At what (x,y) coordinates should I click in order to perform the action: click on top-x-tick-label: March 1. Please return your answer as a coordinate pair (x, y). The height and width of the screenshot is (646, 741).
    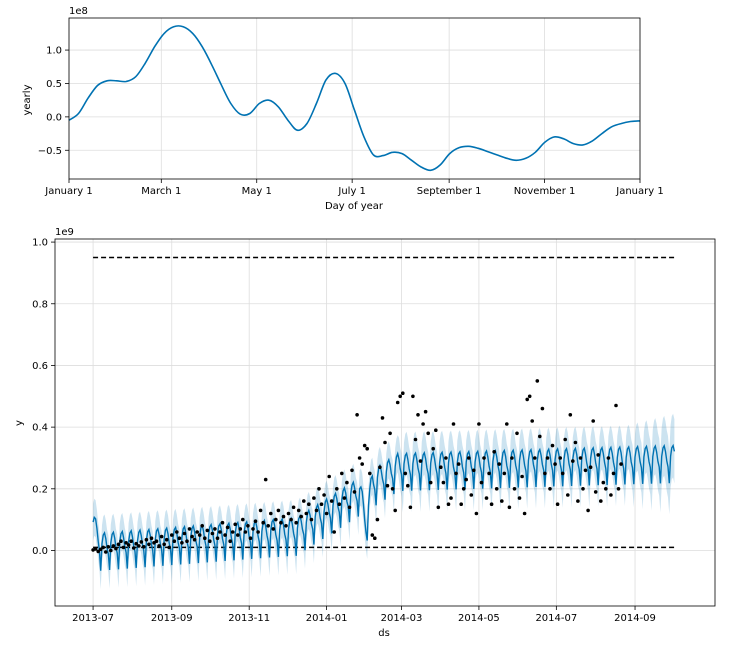
    Looking at the image, I should click on (161, 191).